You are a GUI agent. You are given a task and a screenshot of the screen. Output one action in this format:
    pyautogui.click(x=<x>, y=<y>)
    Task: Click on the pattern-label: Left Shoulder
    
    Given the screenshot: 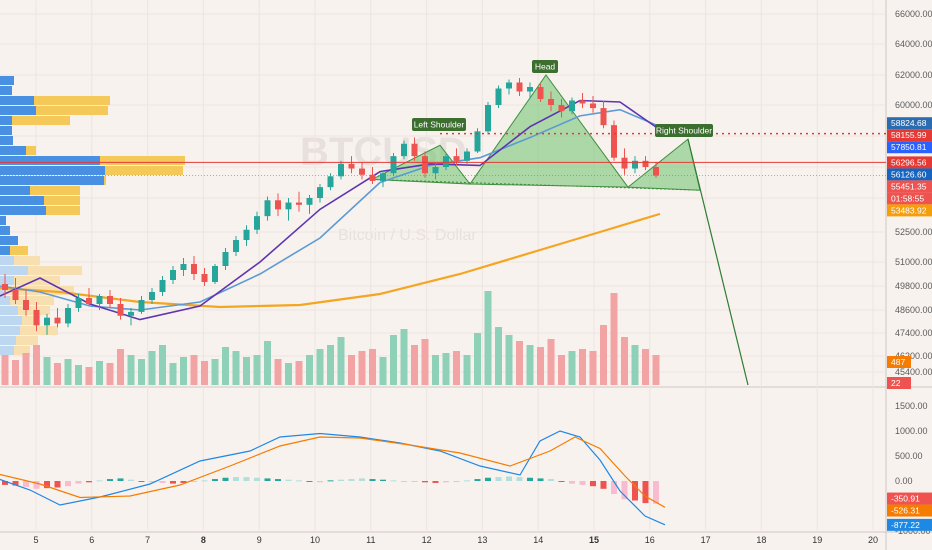 What is the action you would take?
    pyautogui.click(x=439, y=125)
    